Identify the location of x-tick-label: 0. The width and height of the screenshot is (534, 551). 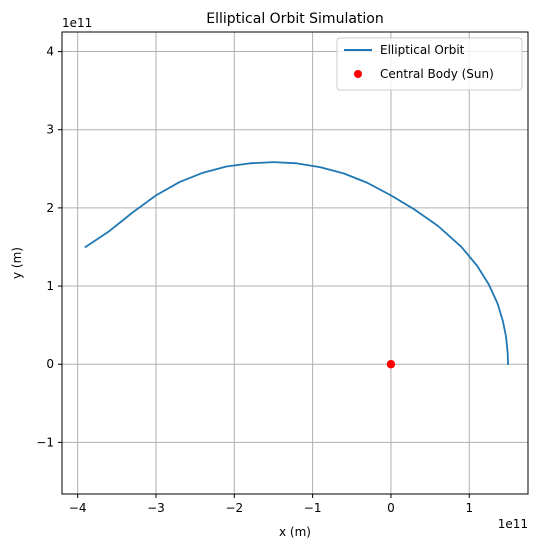
(391, 508).